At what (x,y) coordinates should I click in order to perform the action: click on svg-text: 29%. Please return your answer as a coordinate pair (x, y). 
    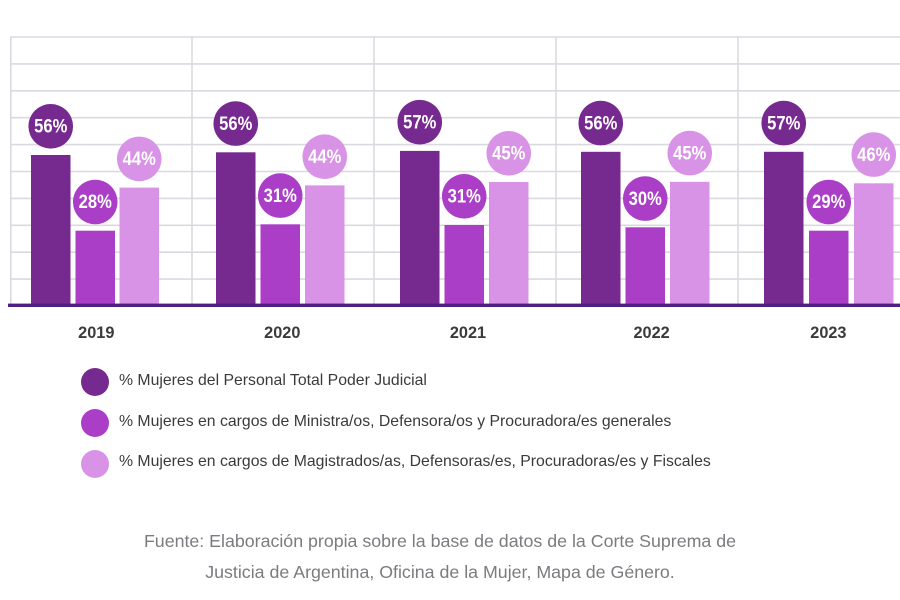
    Looking at the image, I should click on (828, 202).